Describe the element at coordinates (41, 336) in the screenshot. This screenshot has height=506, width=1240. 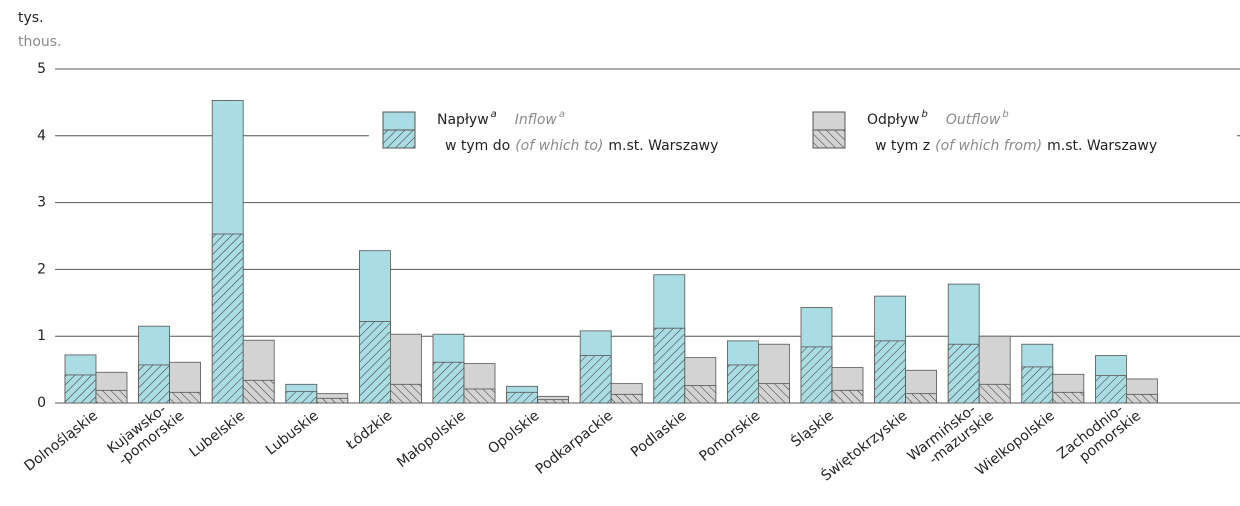
I see `y-tick-label: 1` at that location.